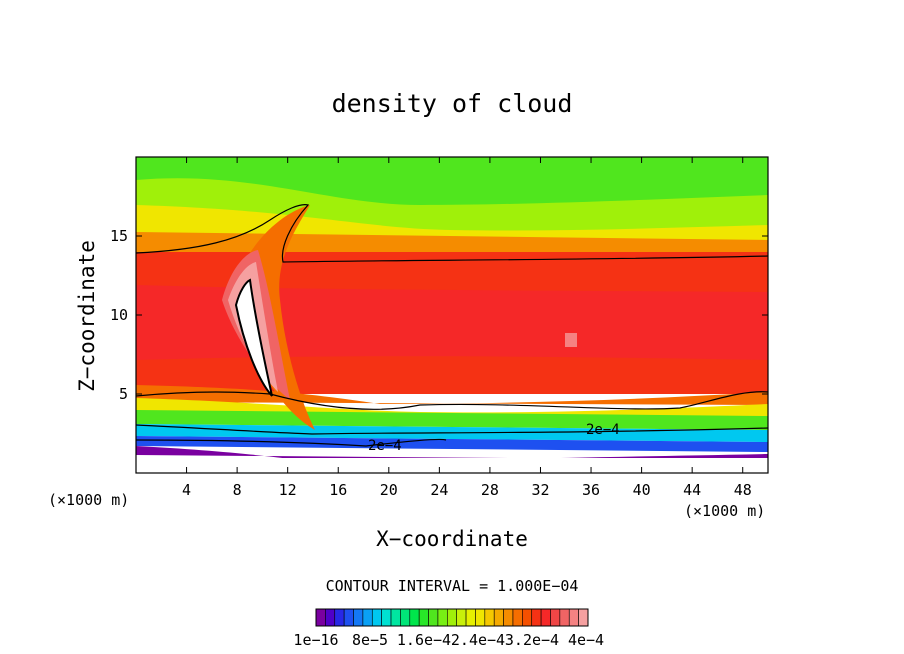  I want to click on x-tick-label: 4, so click(186, 490).